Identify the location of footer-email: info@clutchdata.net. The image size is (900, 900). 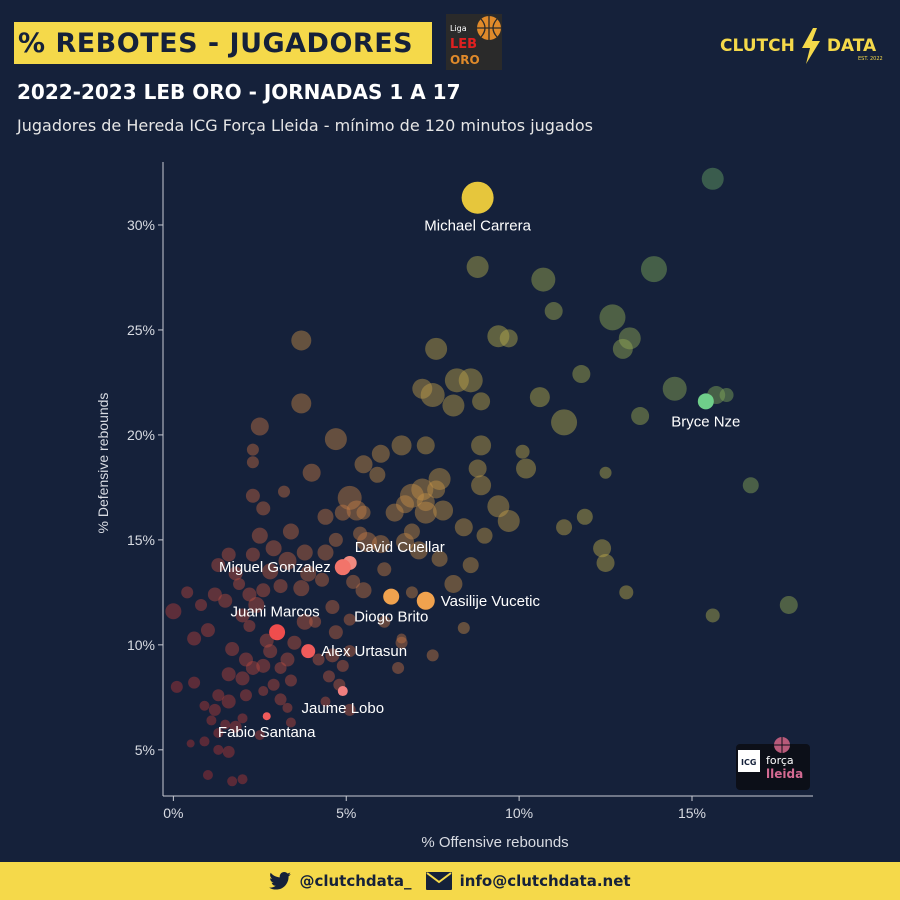
(528, 881).